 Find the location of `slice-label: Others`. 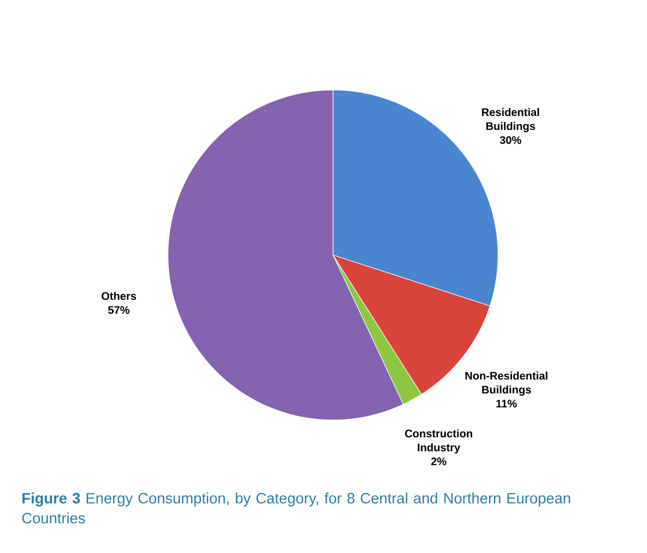

slice-label: Others is located at coordinates (119, 296).